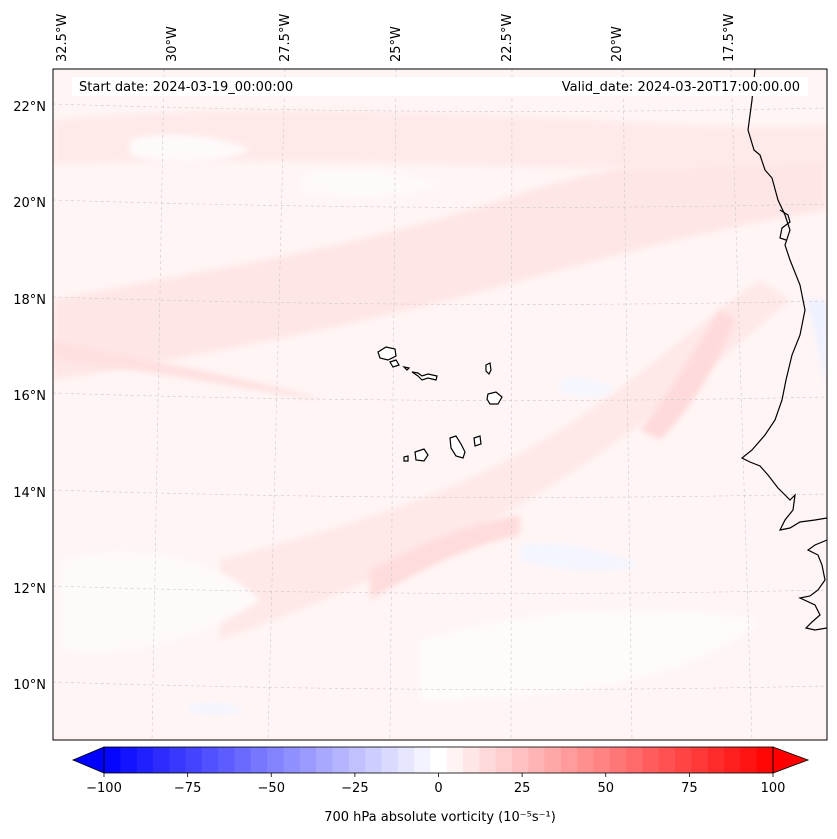  I want to click on cape-verde-islands, so click(440, 404).